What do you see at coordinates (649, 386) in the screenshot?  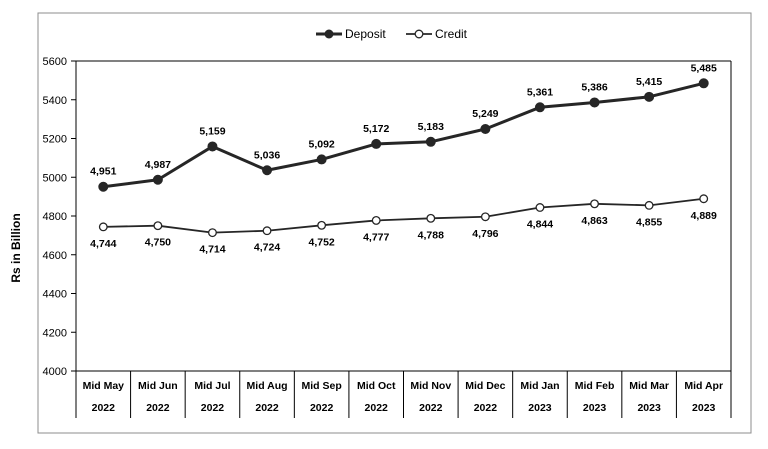 I see `x-tick-label-month: Mid Mar` at bounding box center [649, 386].